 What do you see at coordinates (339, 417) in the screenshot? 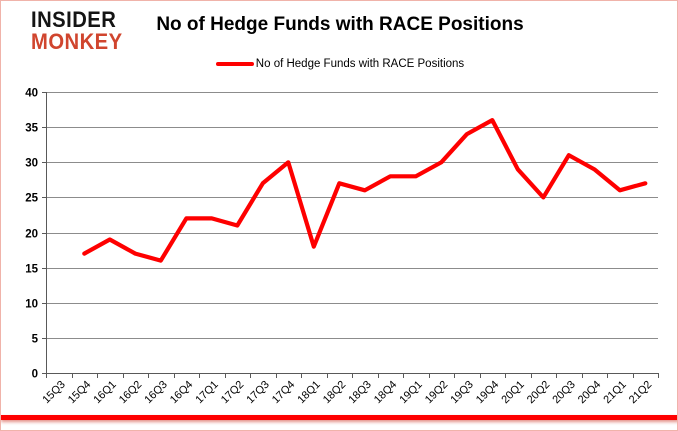
I see `bottom-red-rule` at bounding box center [339, 417].